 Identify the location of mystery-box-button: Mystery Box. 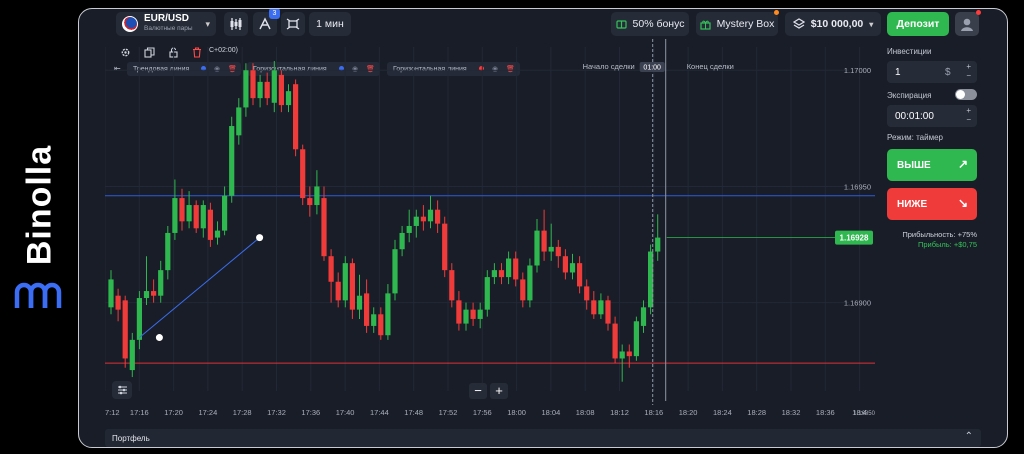
(737, 23).